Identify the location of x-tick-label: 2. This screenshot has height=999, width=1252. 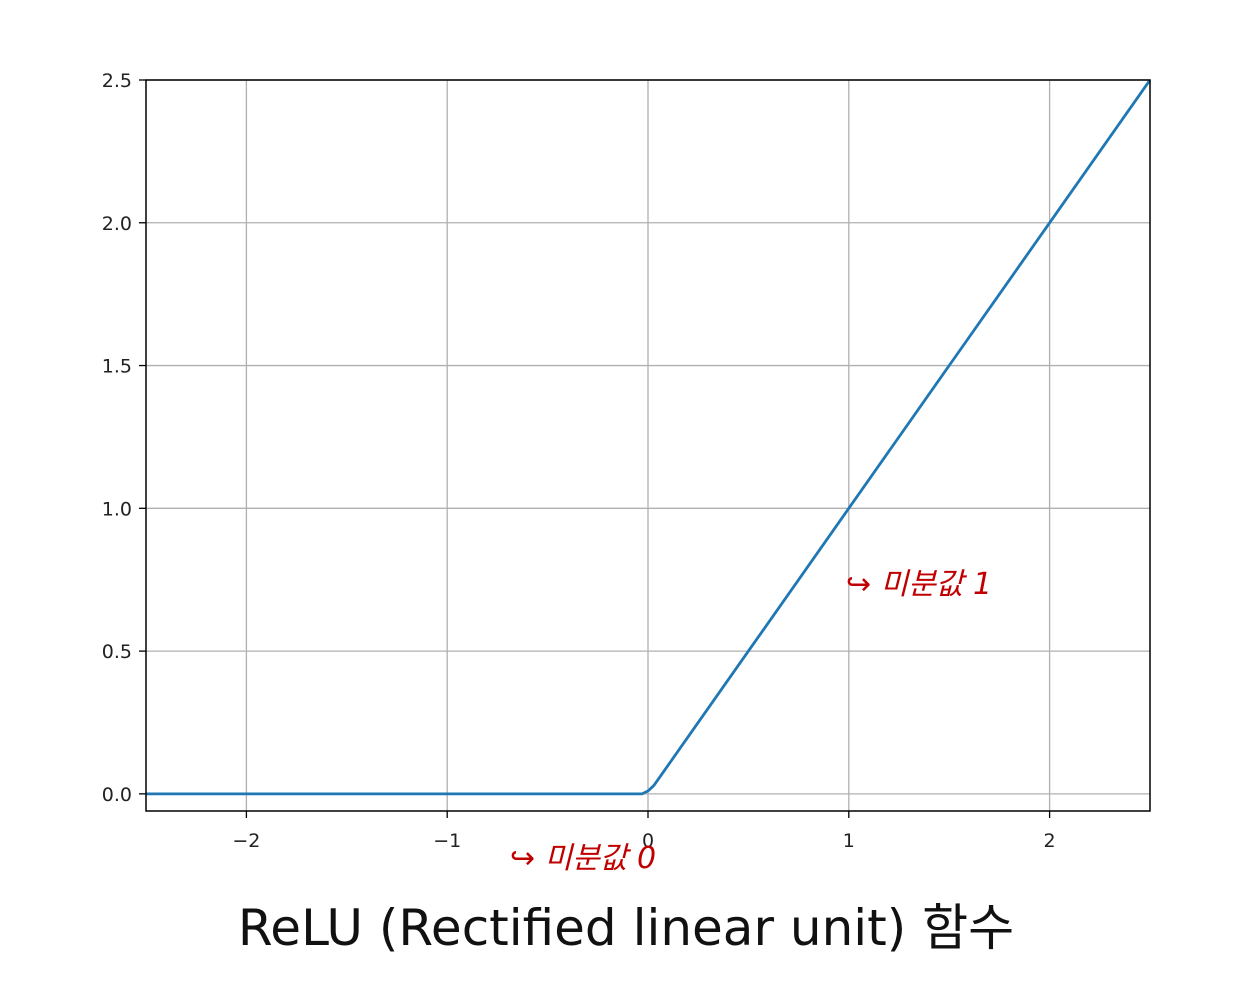
(1050, 841).